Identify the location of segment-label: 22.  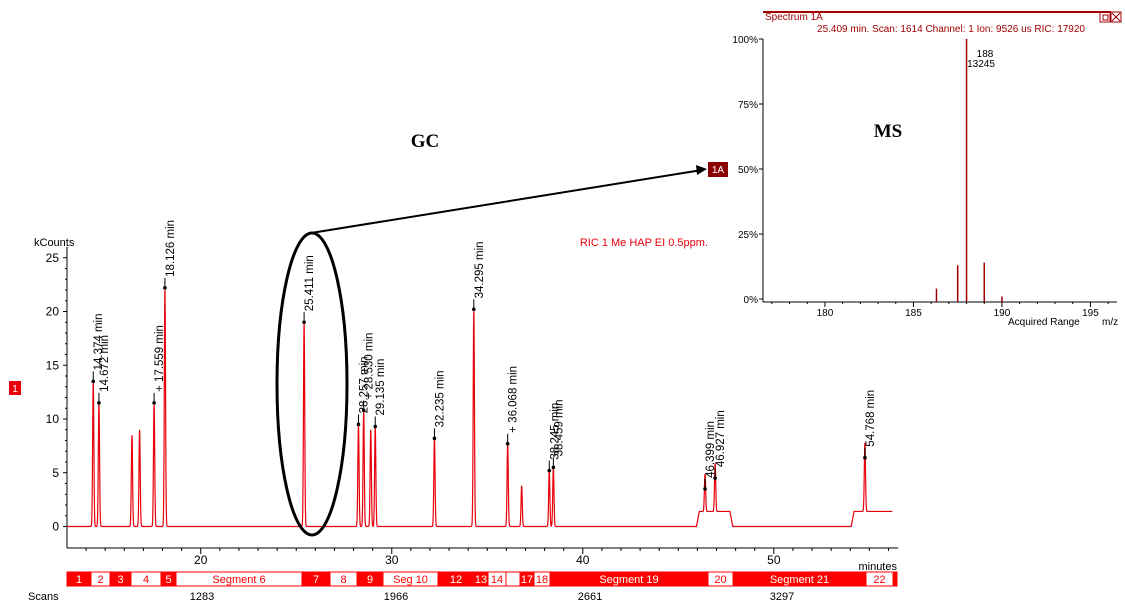
(879, 580).